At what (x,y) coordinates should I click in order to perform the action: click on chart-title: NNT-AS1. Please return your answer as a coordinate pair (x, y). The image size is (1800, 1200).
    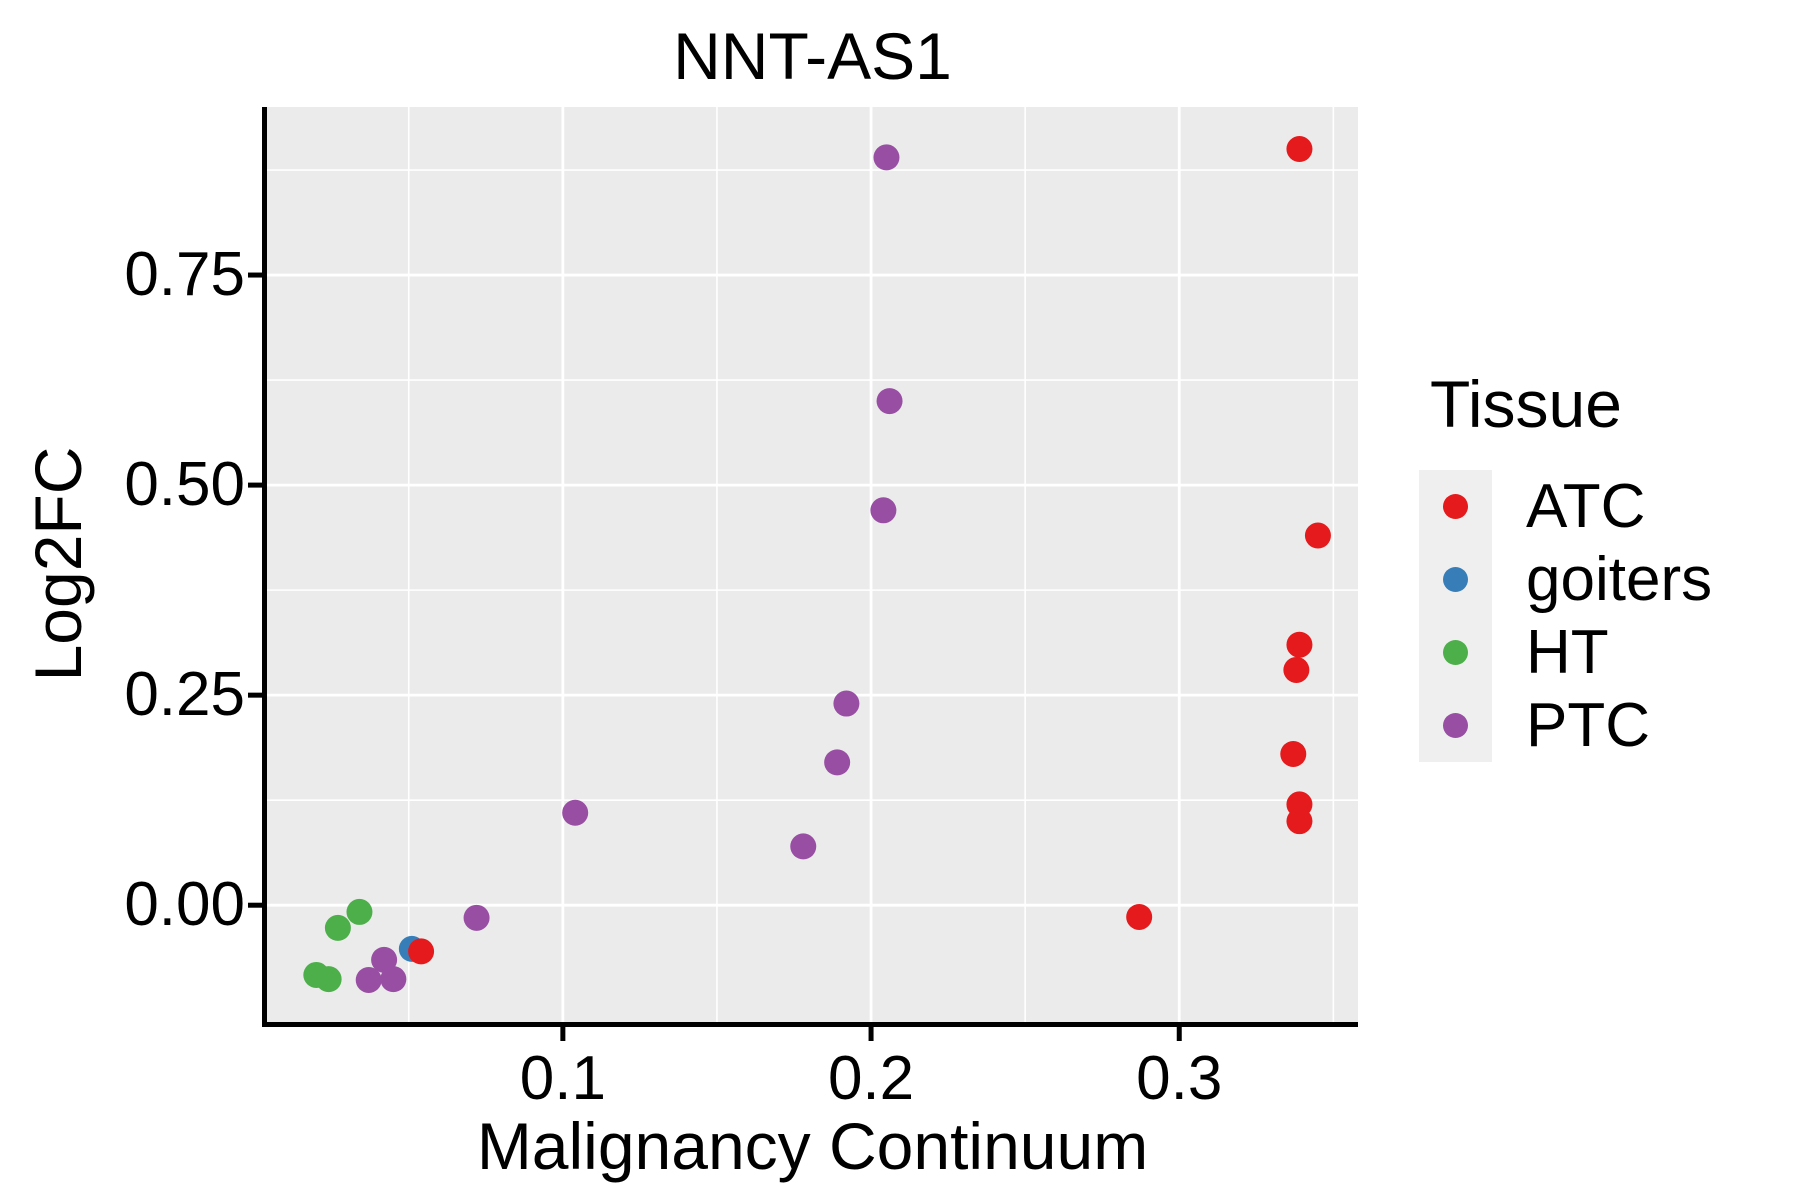
    Looking at the image, I should click on (812, 56).